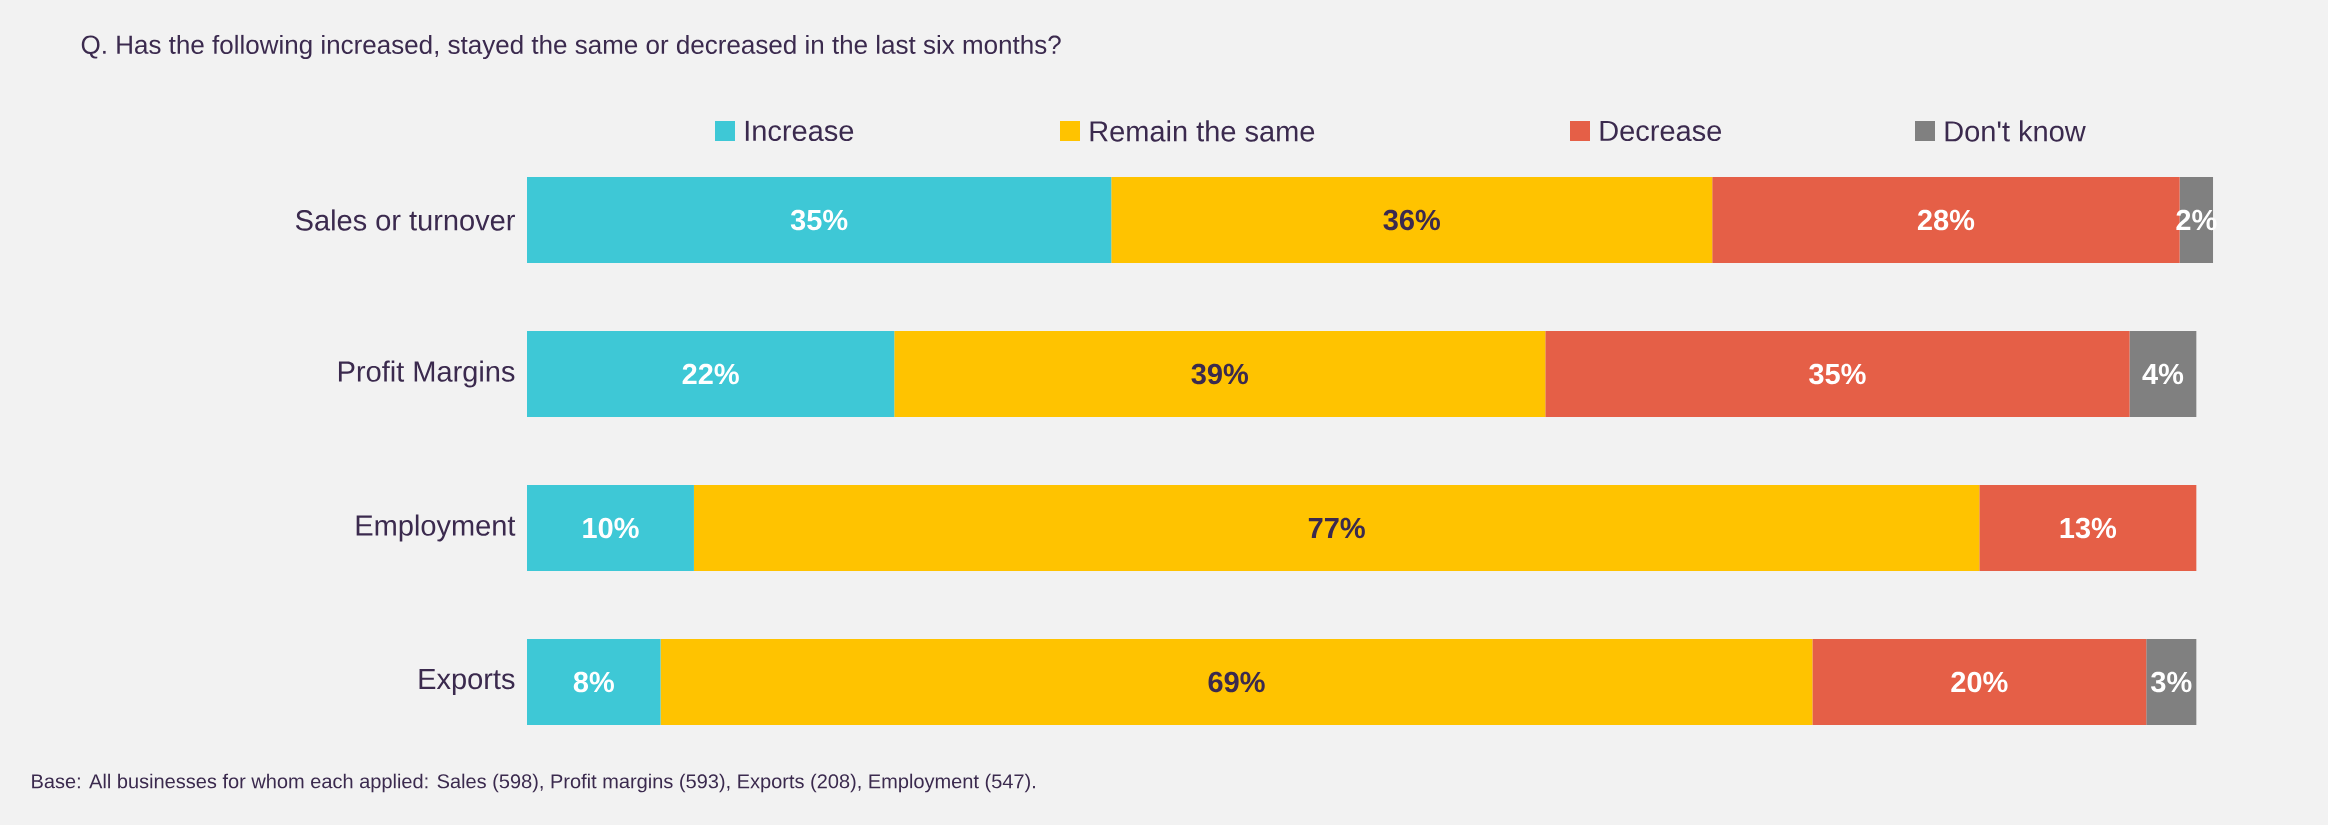 The height and width of the screenshot is (825, 2328). I want to click on data-label: 77%, so click(1336, 528).